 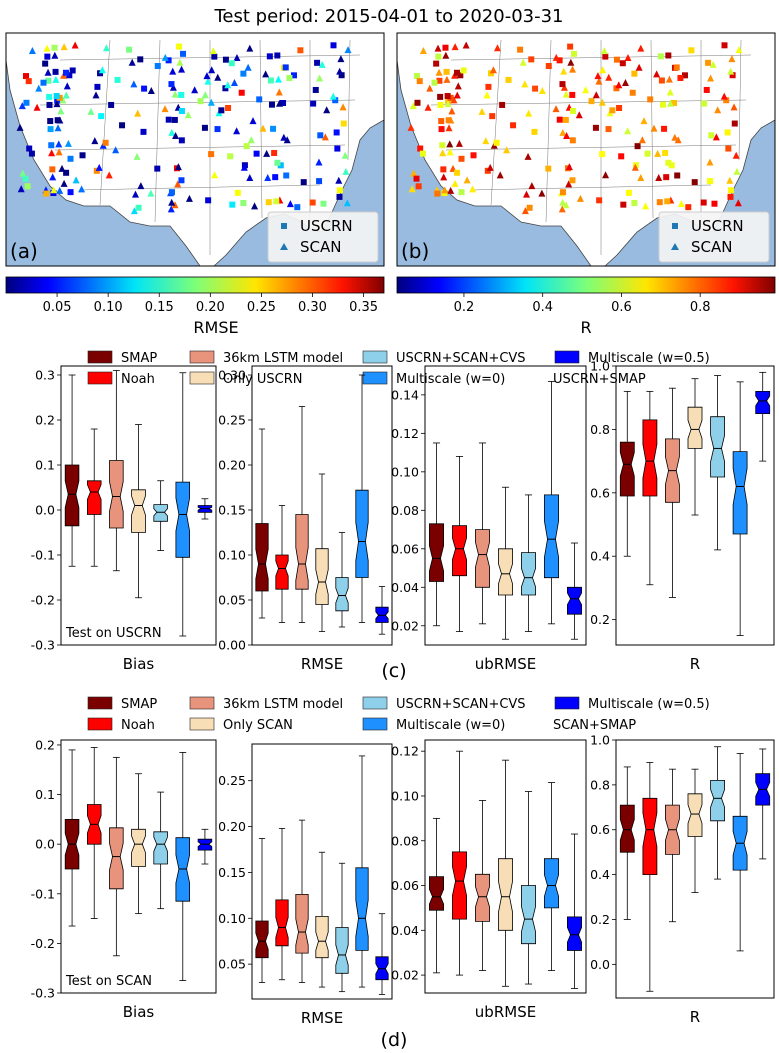 I want to click on y-tick-label: 0.08, so click(x=405, y=840).